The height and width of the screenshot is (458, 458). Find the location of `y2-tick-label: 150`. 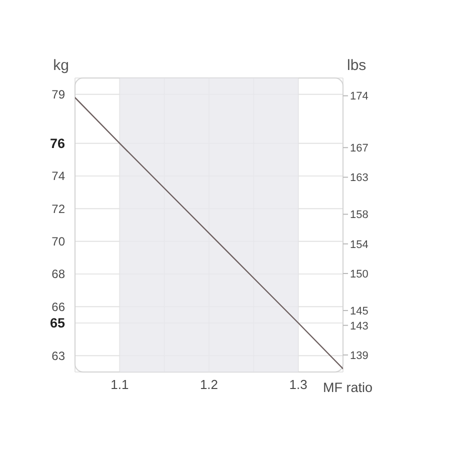

y2-tick-label: 150 is located at coordinates (359, 274).